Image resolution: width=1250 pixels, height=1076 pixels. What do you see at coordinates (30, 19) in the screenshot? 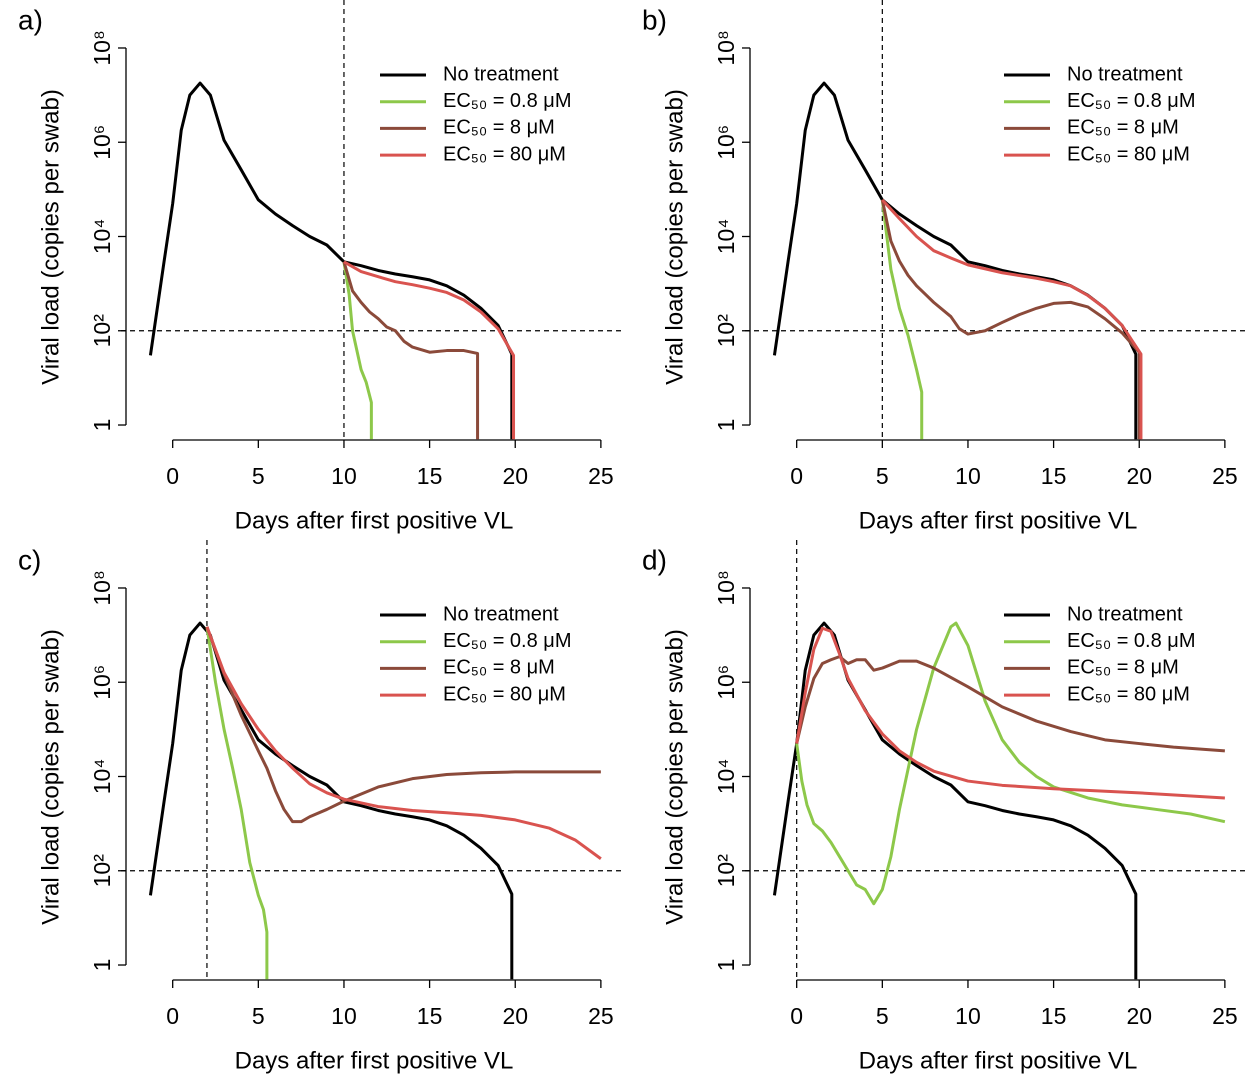
I see `panel-label: a)` at bounding box center [30, 19].